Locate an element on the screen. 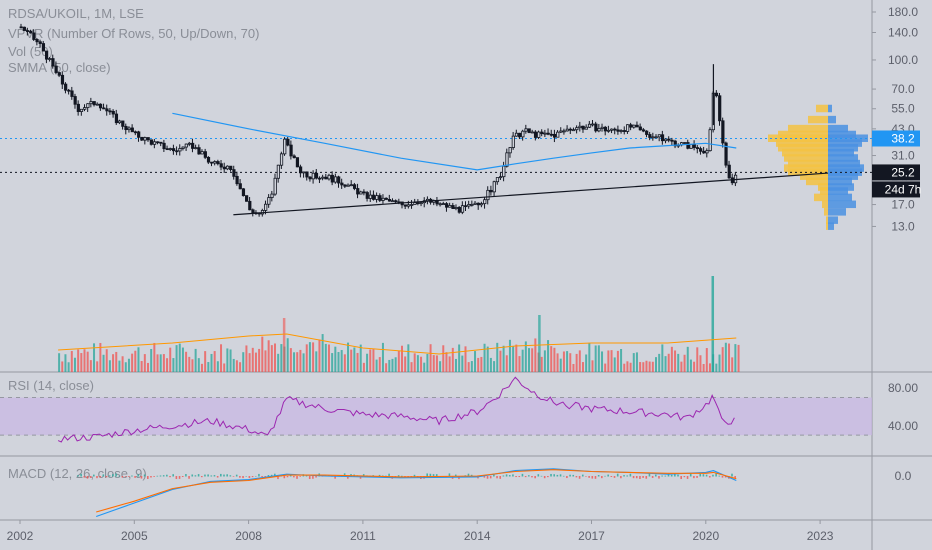  legend-rsi: RSI (14, close) is located at coordinates (51, 385).